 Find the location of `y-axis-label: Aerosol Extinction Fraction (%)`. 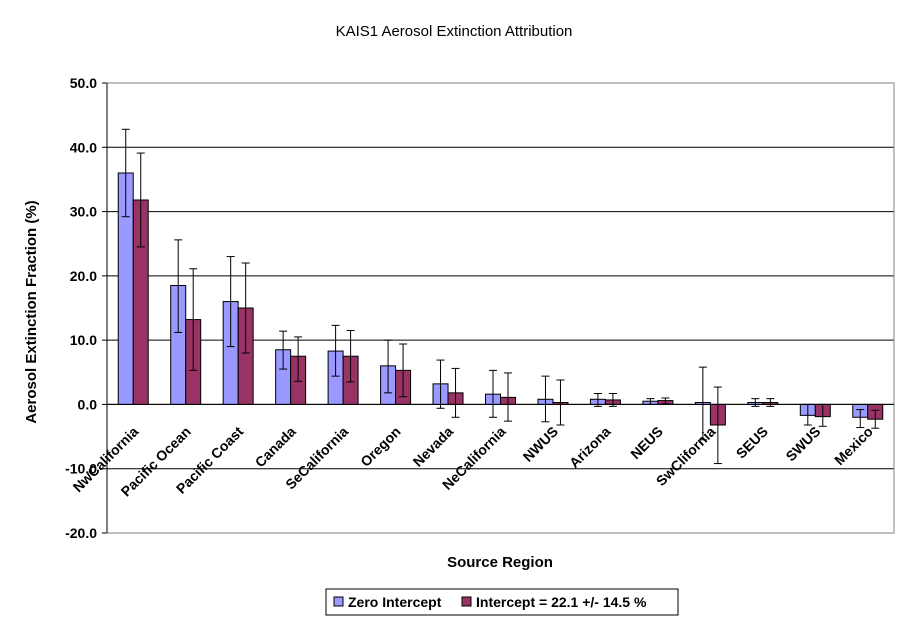

y-axis-label: Aerosol Extinction Fraction (%) is located at coordinates (31, 311).